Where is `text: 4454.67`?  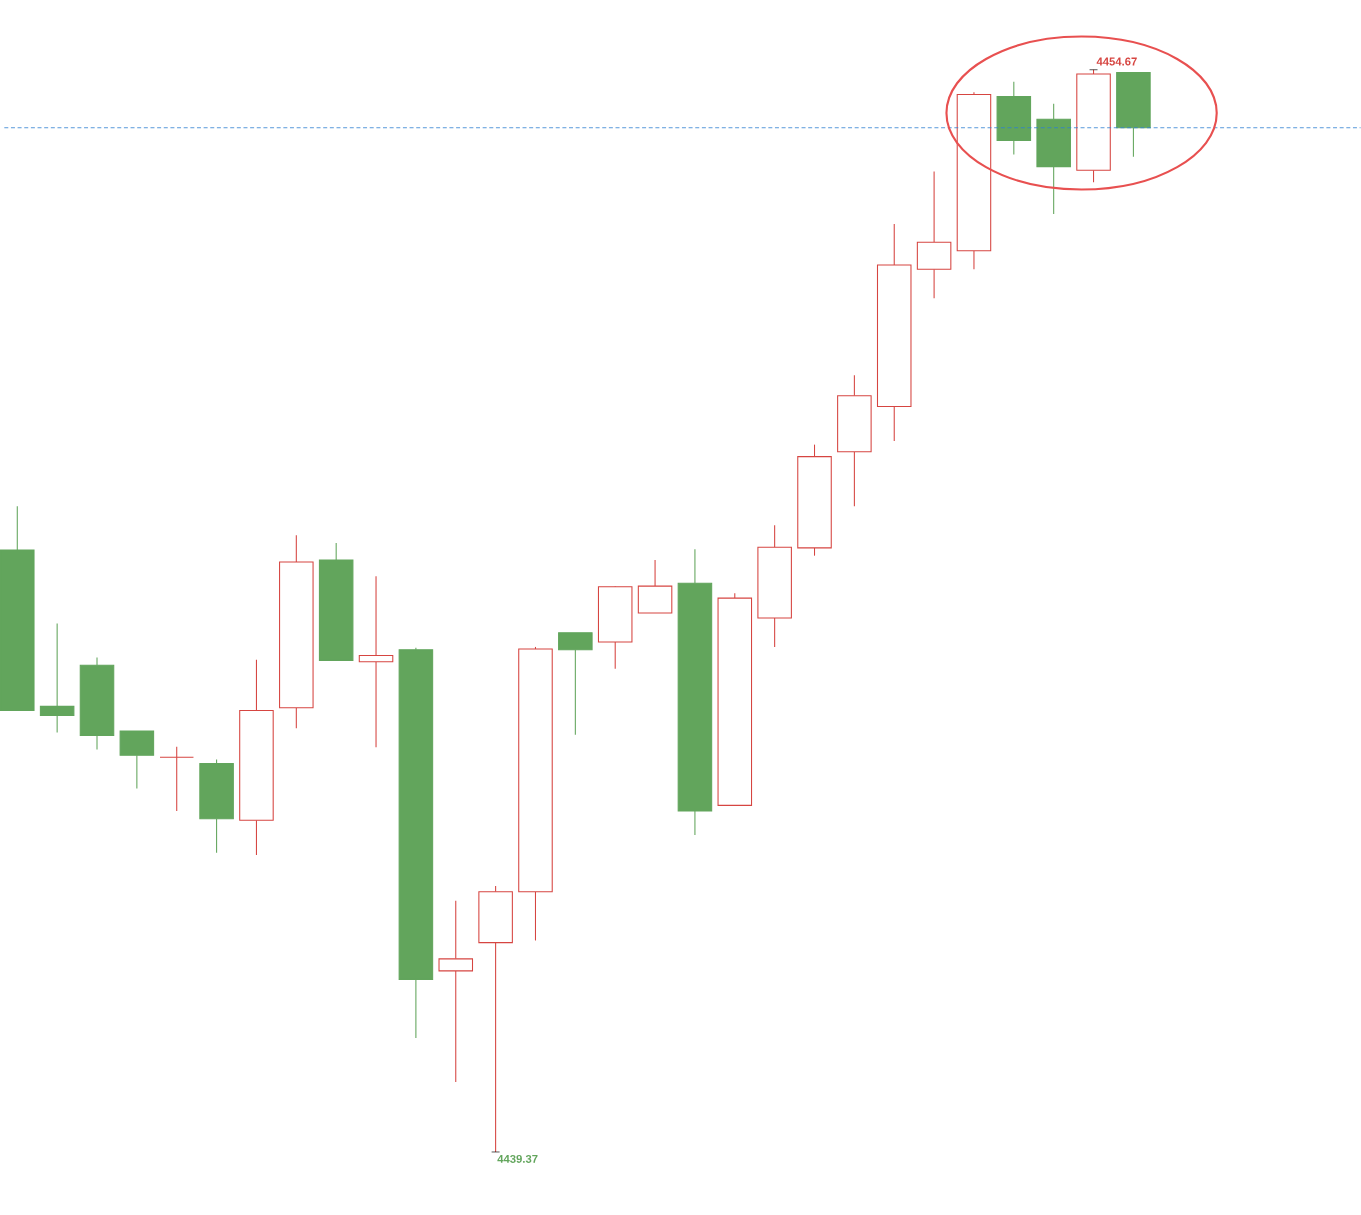
text: 4454.67 is located at coordinates (1116, 61).